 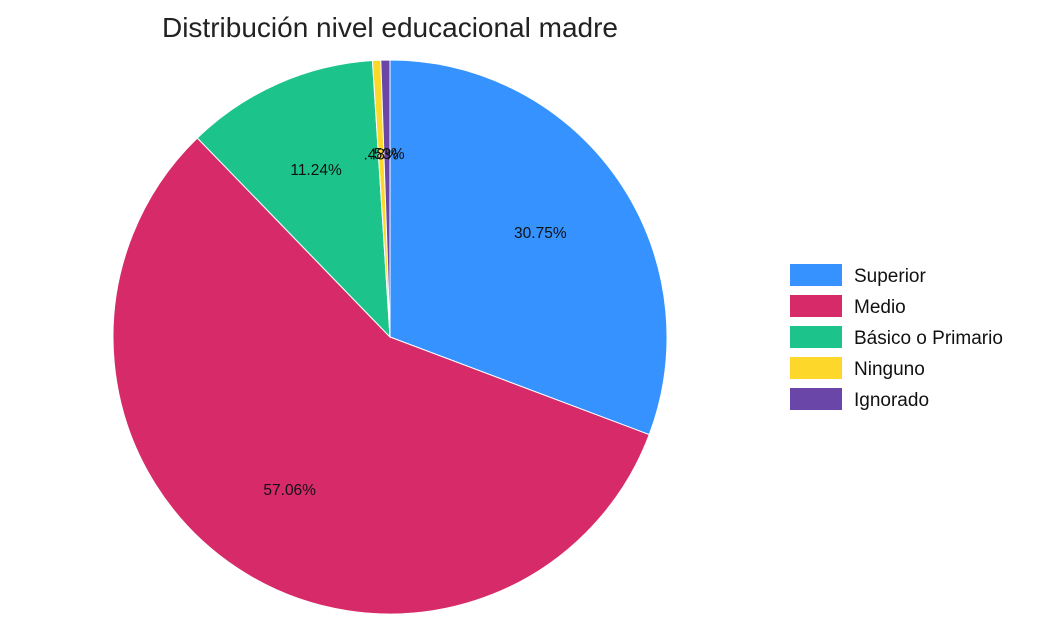 I want to click on legend-item-ignorado: Ignorado, so click(x=859, y=399).